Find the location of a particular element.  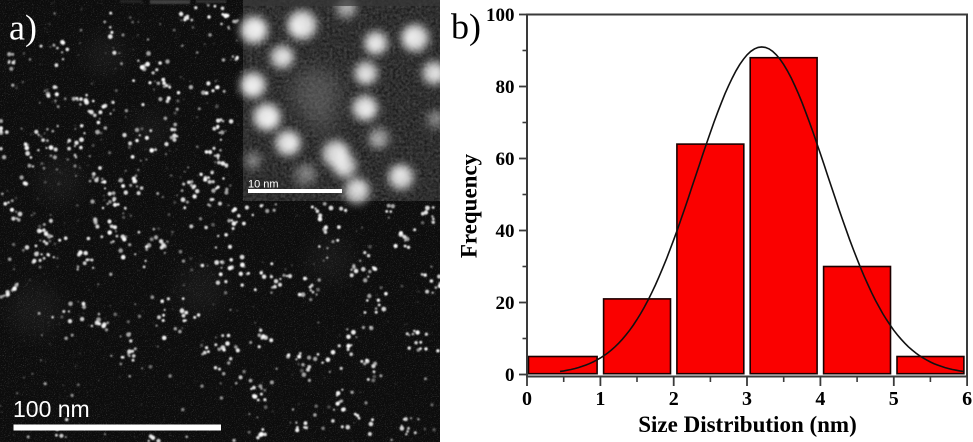

svg-text: 20 is located at coordinates (505, 303).